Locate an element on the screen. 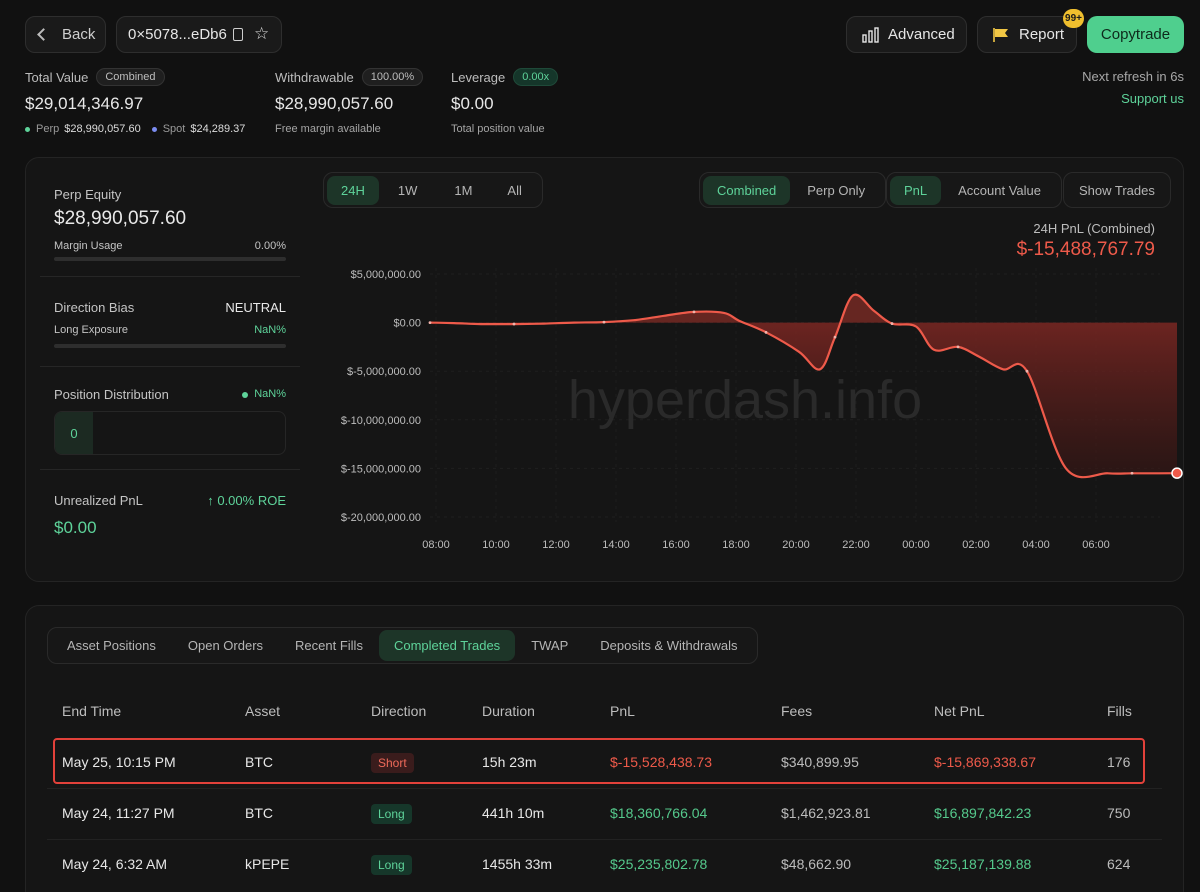 The image size is (1200, 892). pnl-current-point is located at coordinates (1177, 473).